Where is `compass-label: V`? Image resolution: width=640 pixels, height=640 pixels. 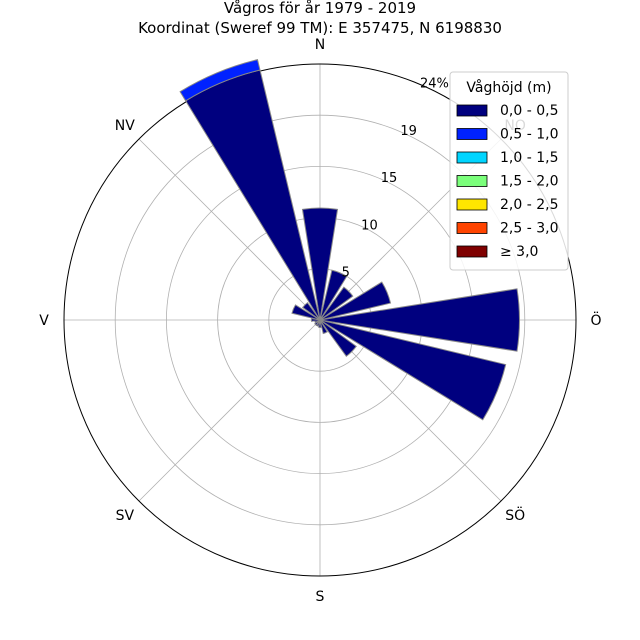 compass-label: V is located at coordinates (44, 321).